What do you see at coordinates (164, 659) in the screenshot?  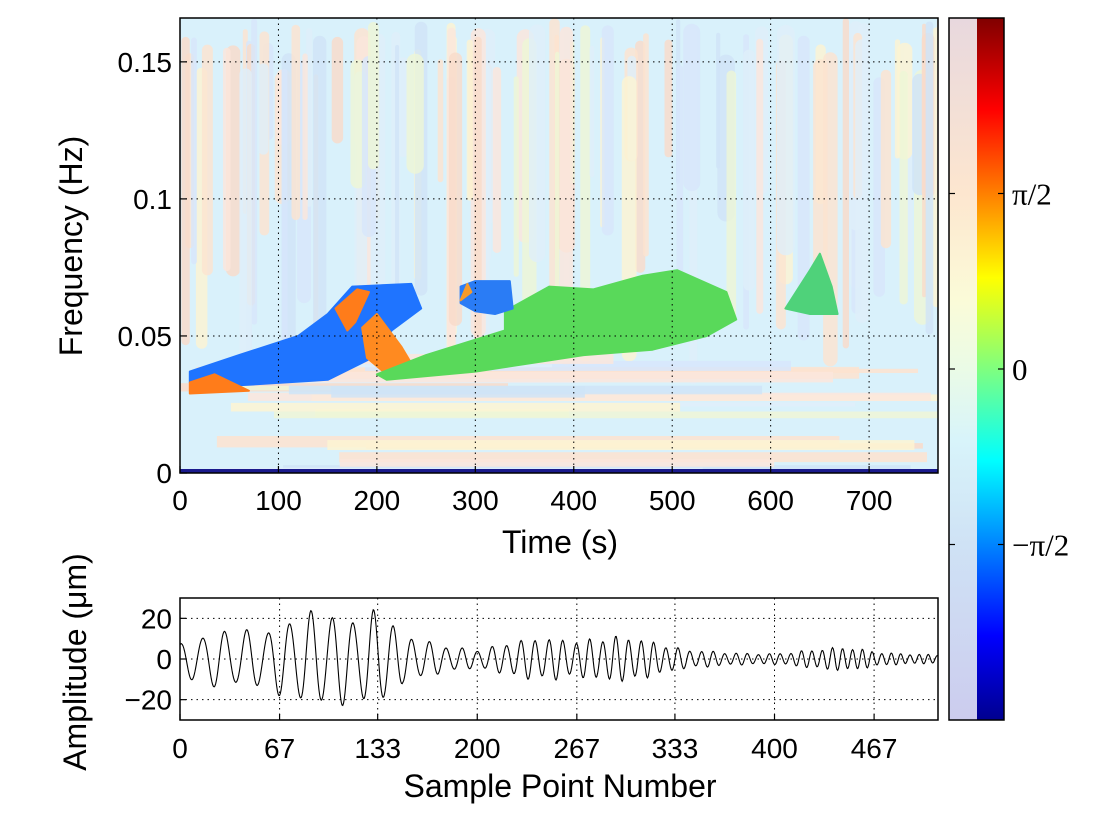 I see `waveform-ytick-label: 0` at bounding box center [164, 659].